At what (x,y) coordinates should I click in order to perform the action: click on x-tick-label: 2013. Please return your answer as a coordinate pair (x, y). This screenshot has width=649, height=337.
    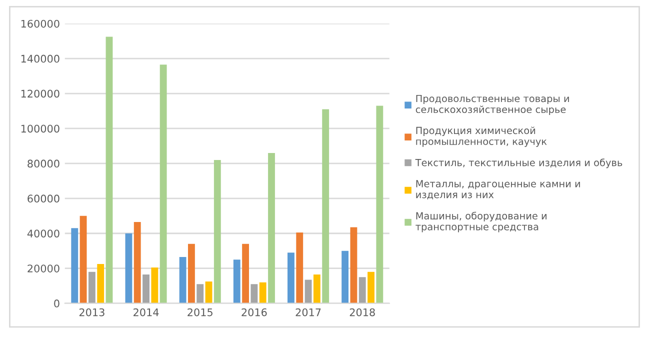
    Looking at the image, I should click on (91, 312).